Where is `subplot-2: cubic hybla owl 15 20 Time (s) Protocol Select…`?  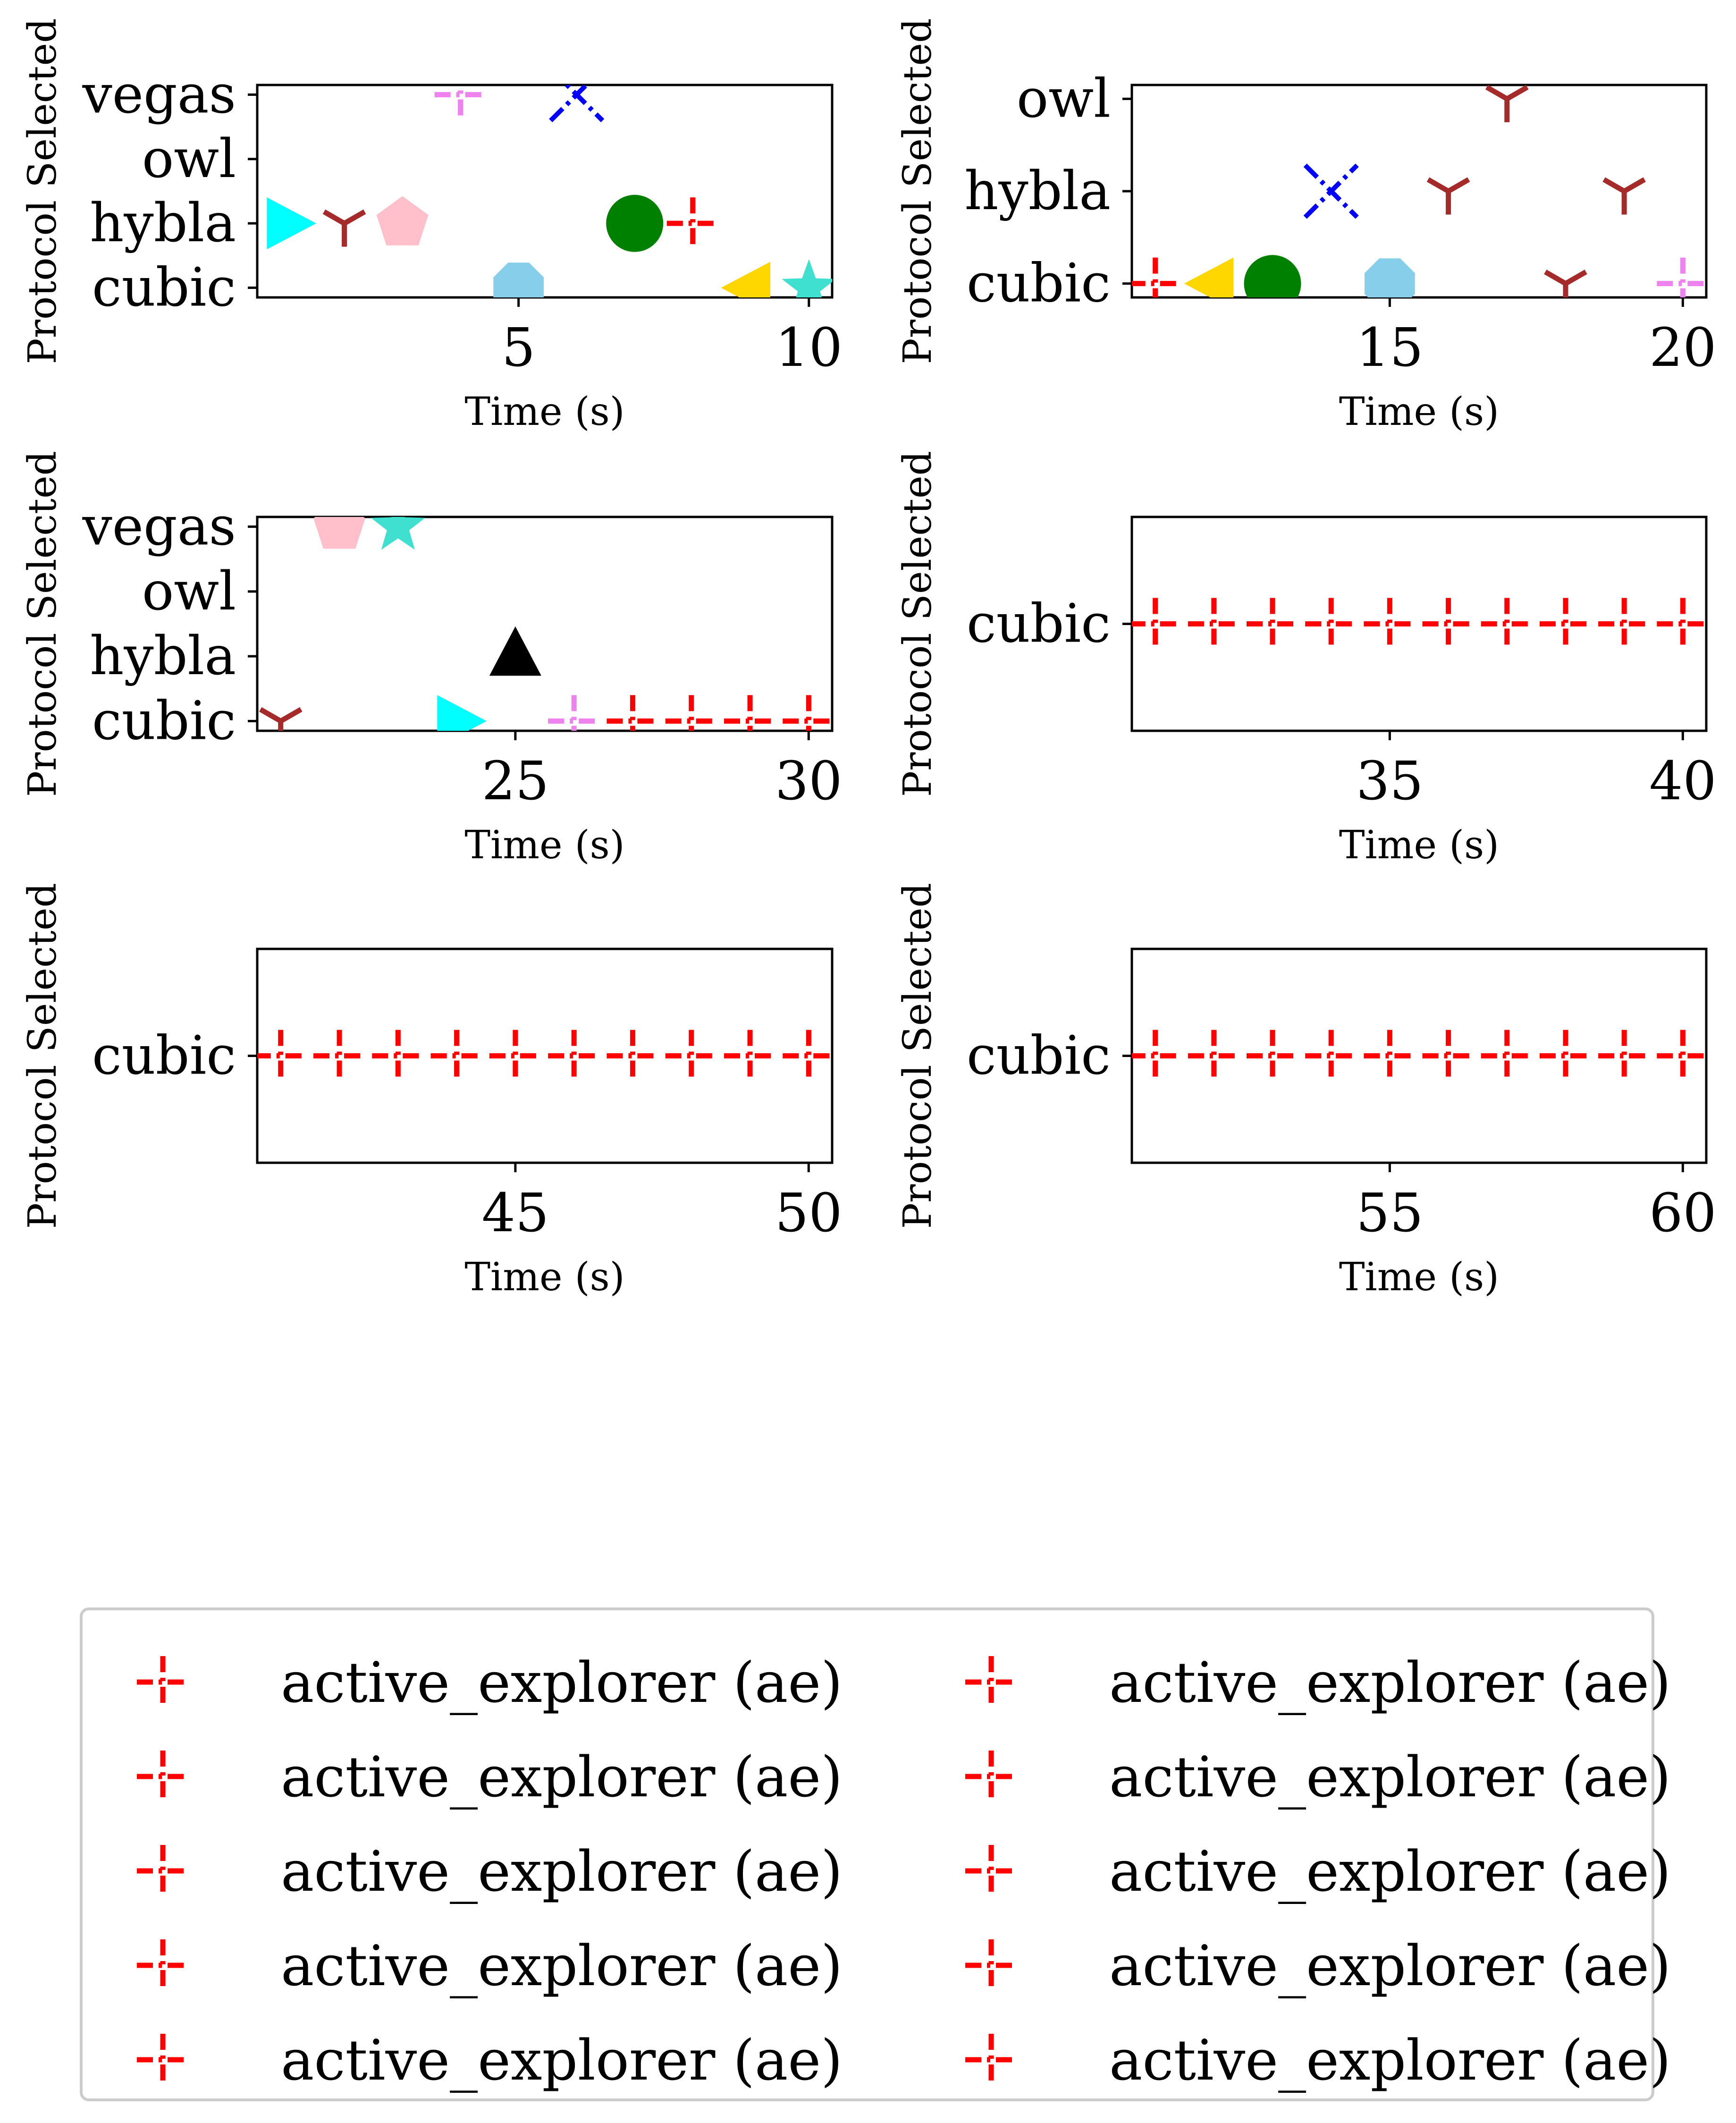 subplot-2: cubic hybla owl 15 20 Time (s) Protocol Select… is located at coordinates (1306, 226).